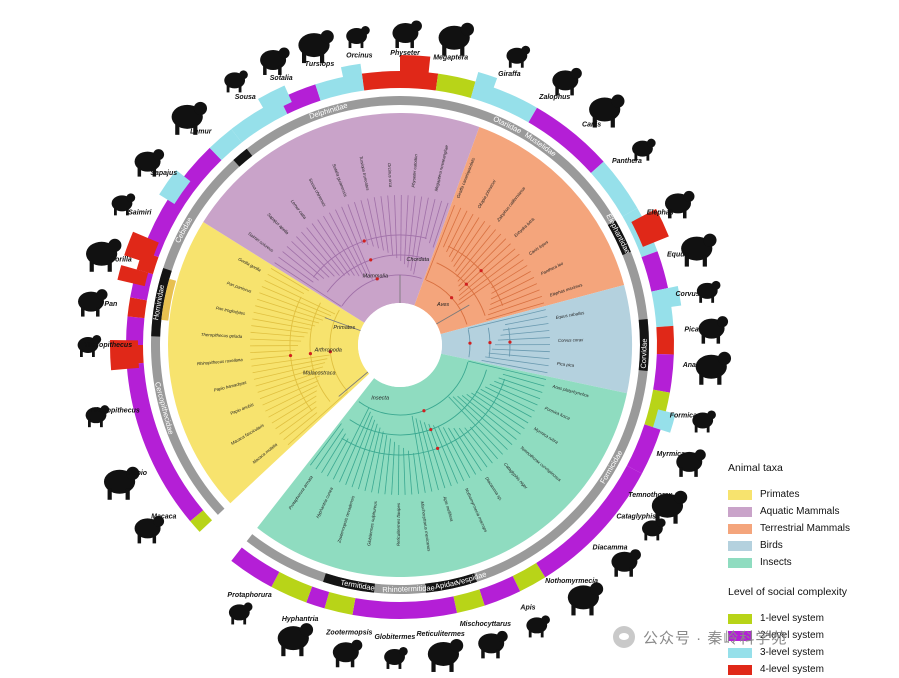  I want to click on taxon-label-anas: Anas, so click(691, 365).